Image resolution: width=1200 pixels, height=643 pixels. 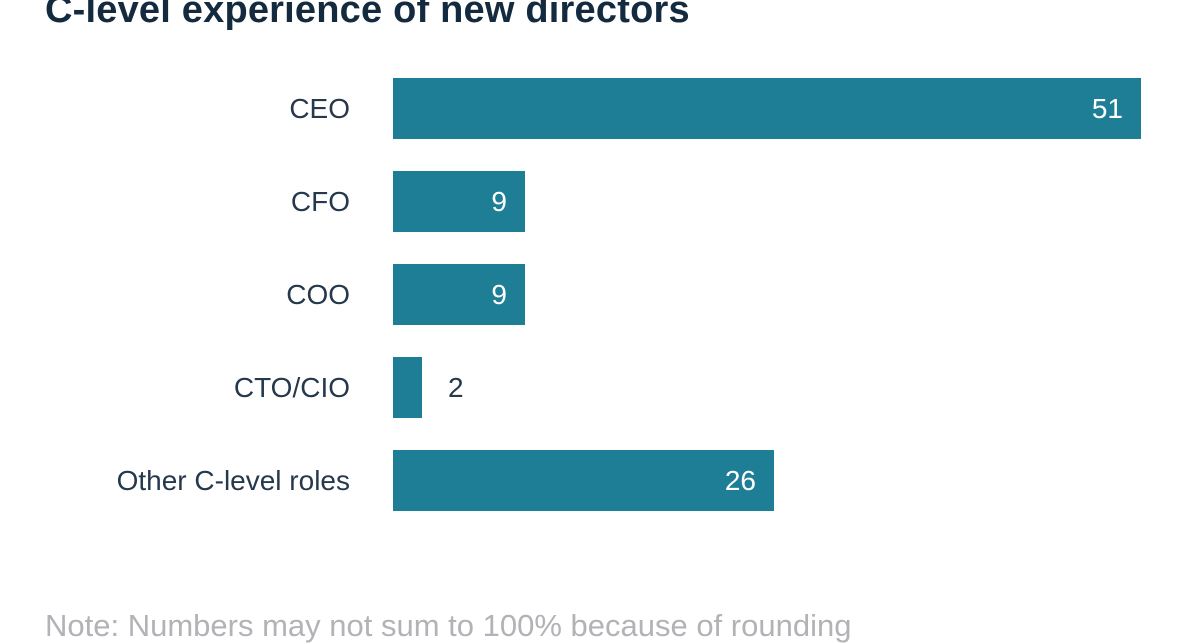 I want to click on bar-category-label: CFO, so click(x=320, y=201).